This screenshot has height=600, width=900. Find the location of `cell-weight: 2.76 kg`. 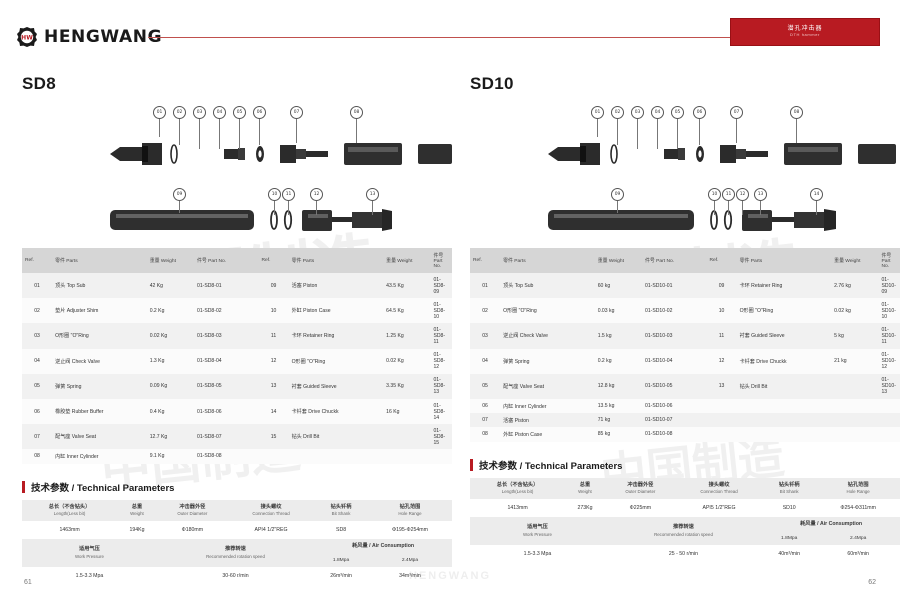

cell-weight: 2.76 kg is located at coordinates (842, 285).